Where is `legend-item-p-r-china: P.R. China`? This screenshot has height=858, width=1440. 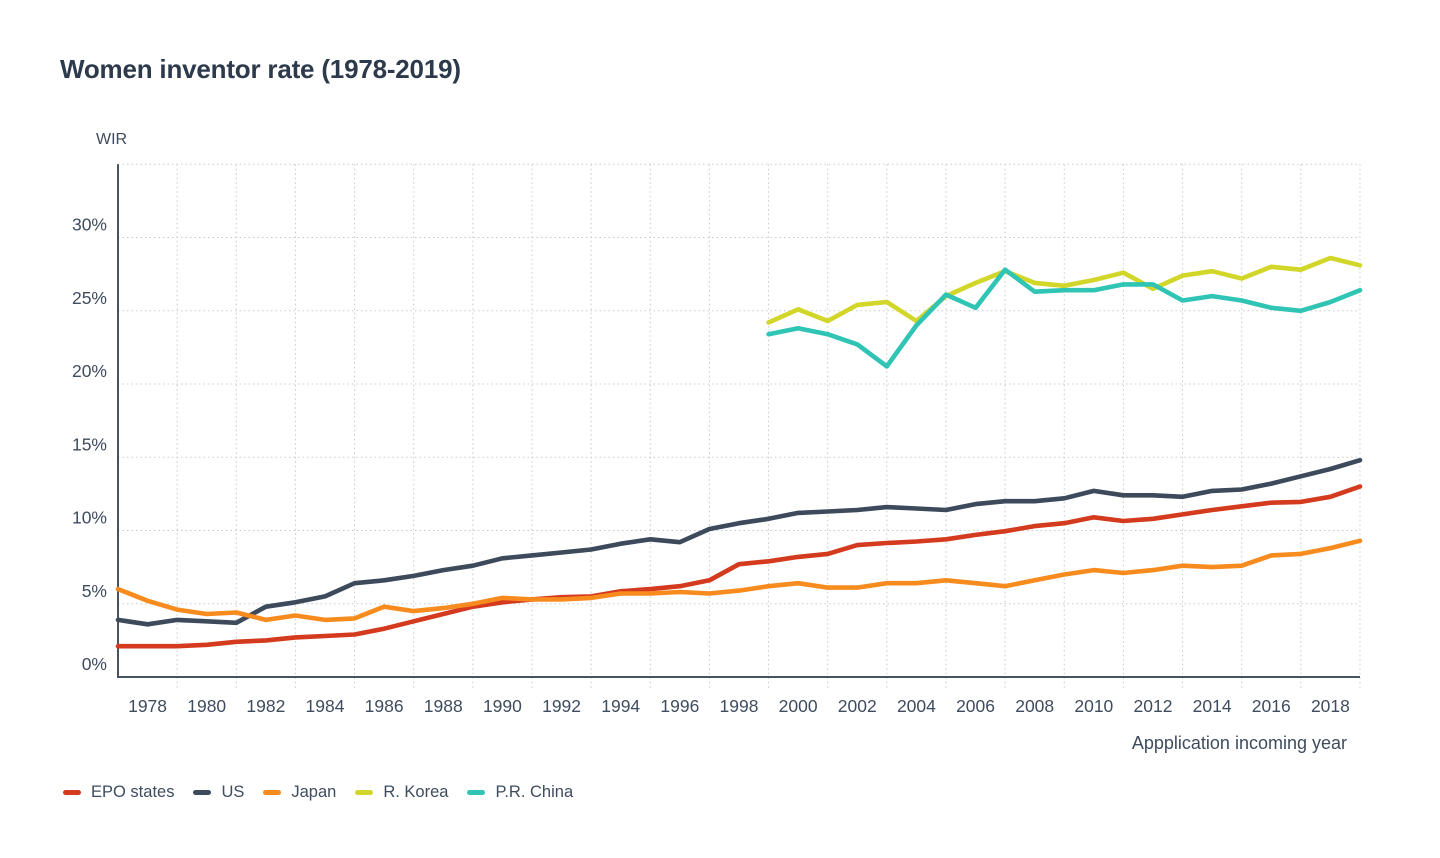
legend-item-p-r-china: P.R. China is located at coordinates (520, 792).